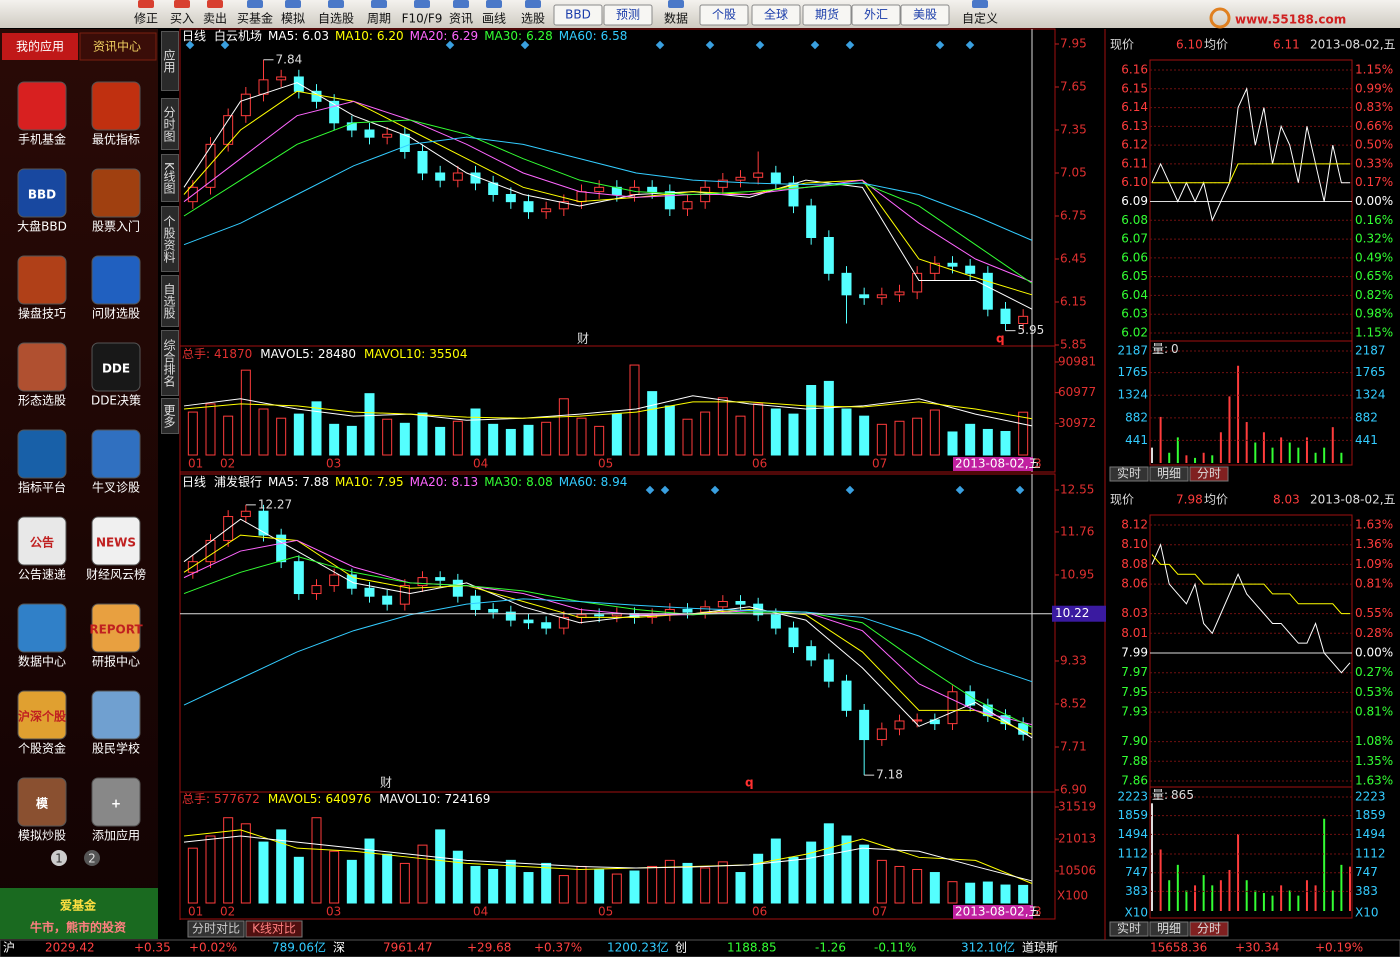 This screenshot has height=957, width=1400. I want to click on app-icon-text: REPORT, so click(116, 630).